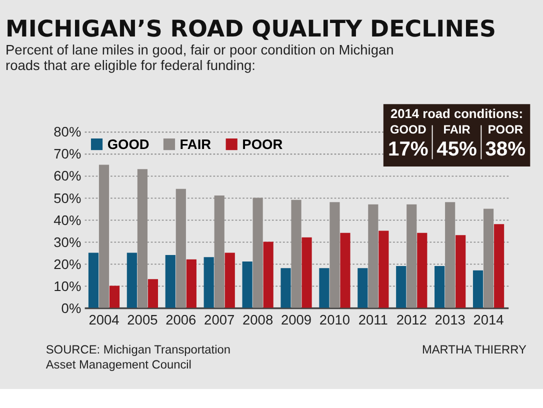 The image size is (543, 408). What do you see at coordinates (296, 320) in the screenshot?
I see `x-tick-label: 2009` at bounding box center [296, 320].